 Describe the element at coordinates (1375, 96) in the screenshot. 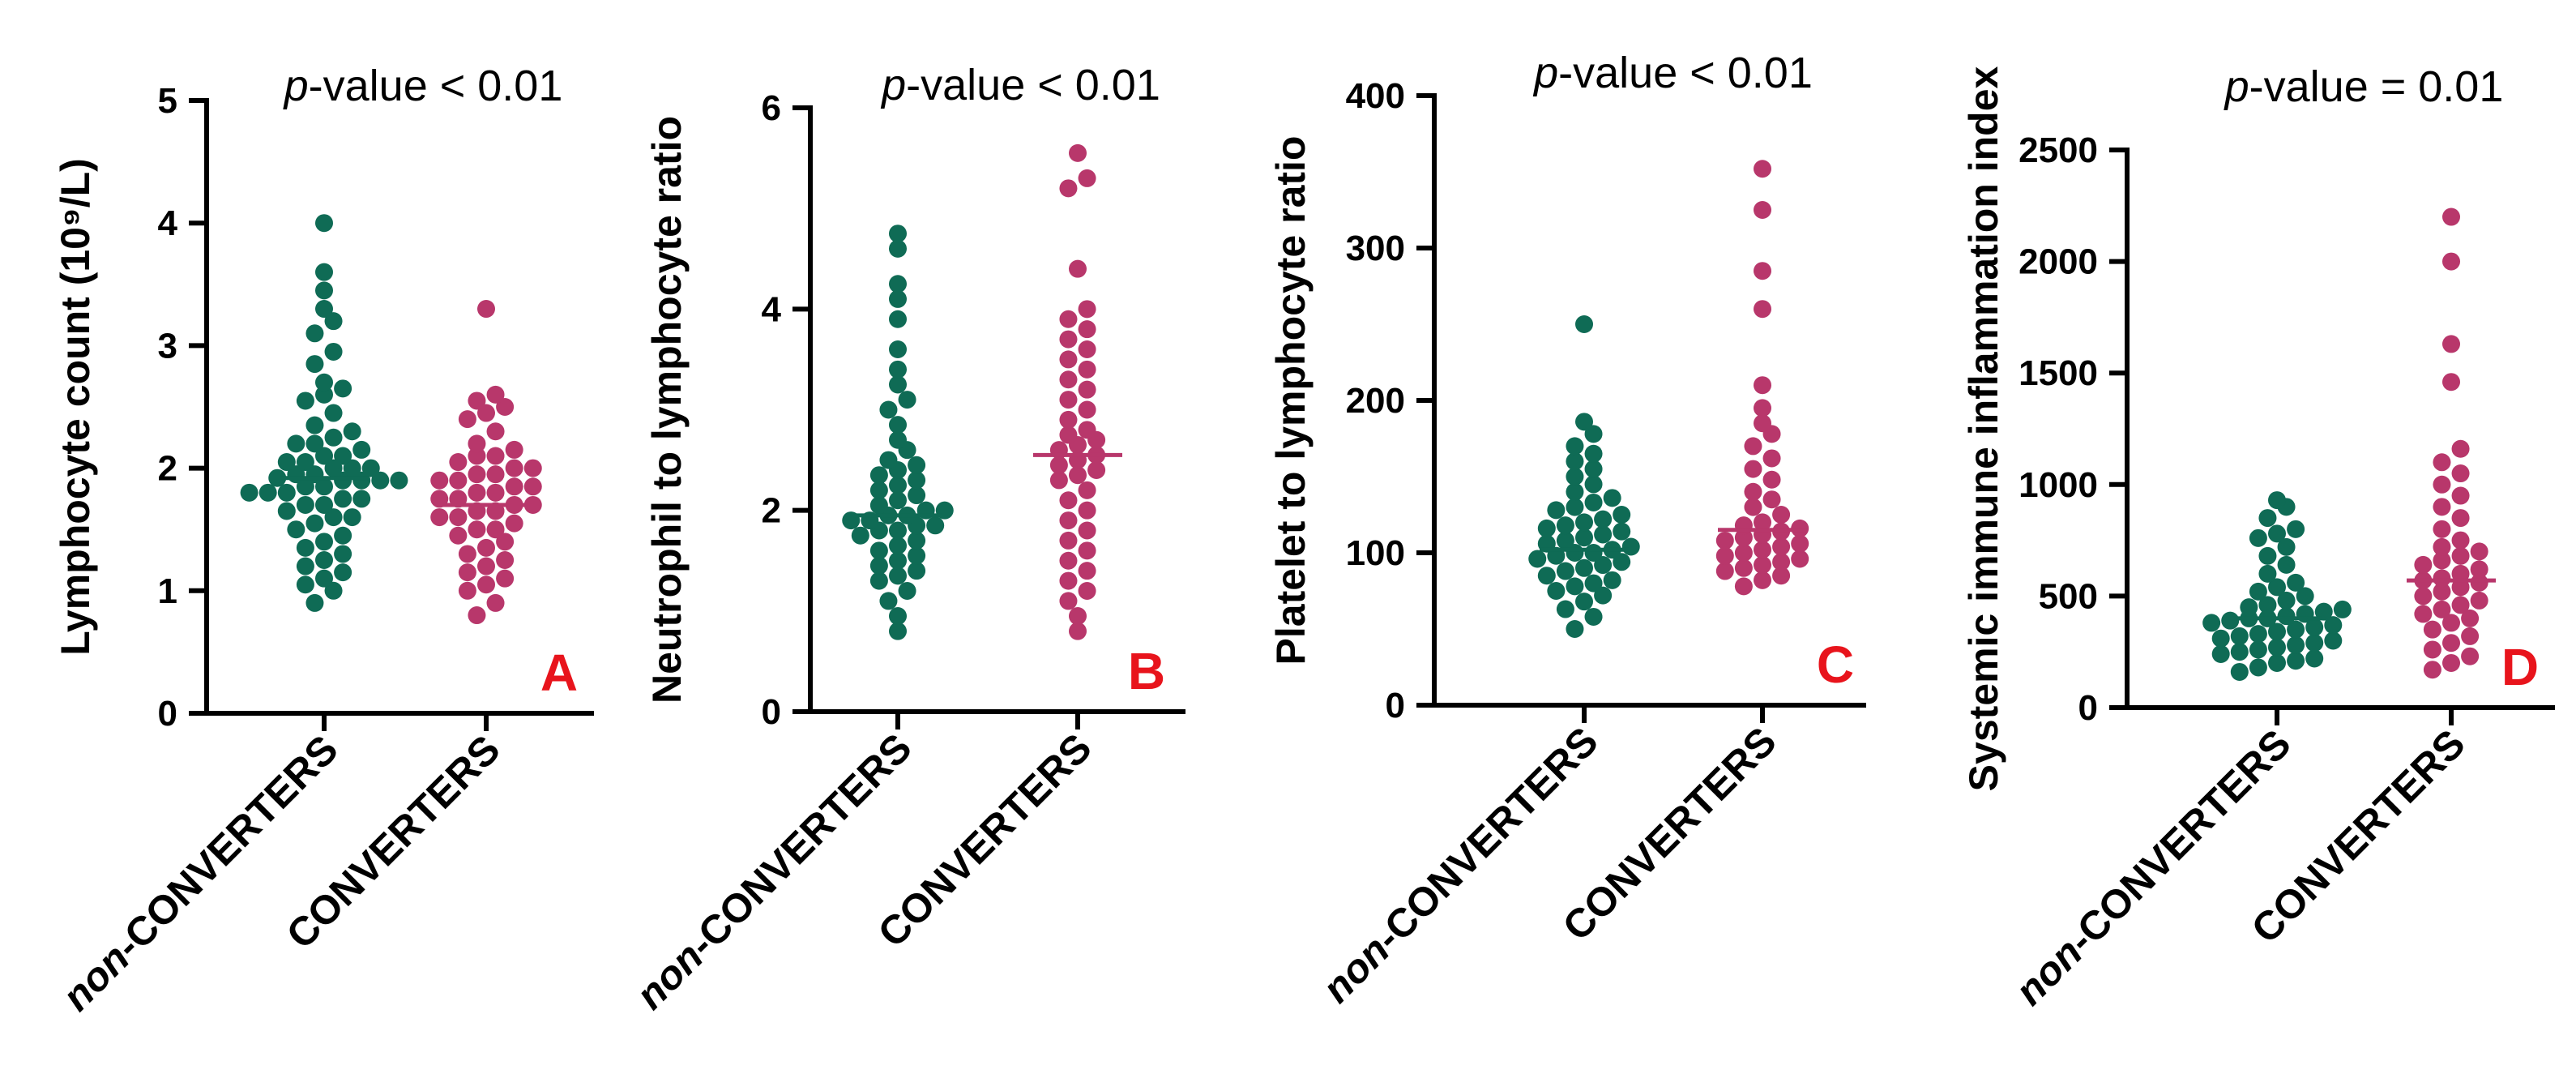

I see `y-tick-label: 400` at that location.